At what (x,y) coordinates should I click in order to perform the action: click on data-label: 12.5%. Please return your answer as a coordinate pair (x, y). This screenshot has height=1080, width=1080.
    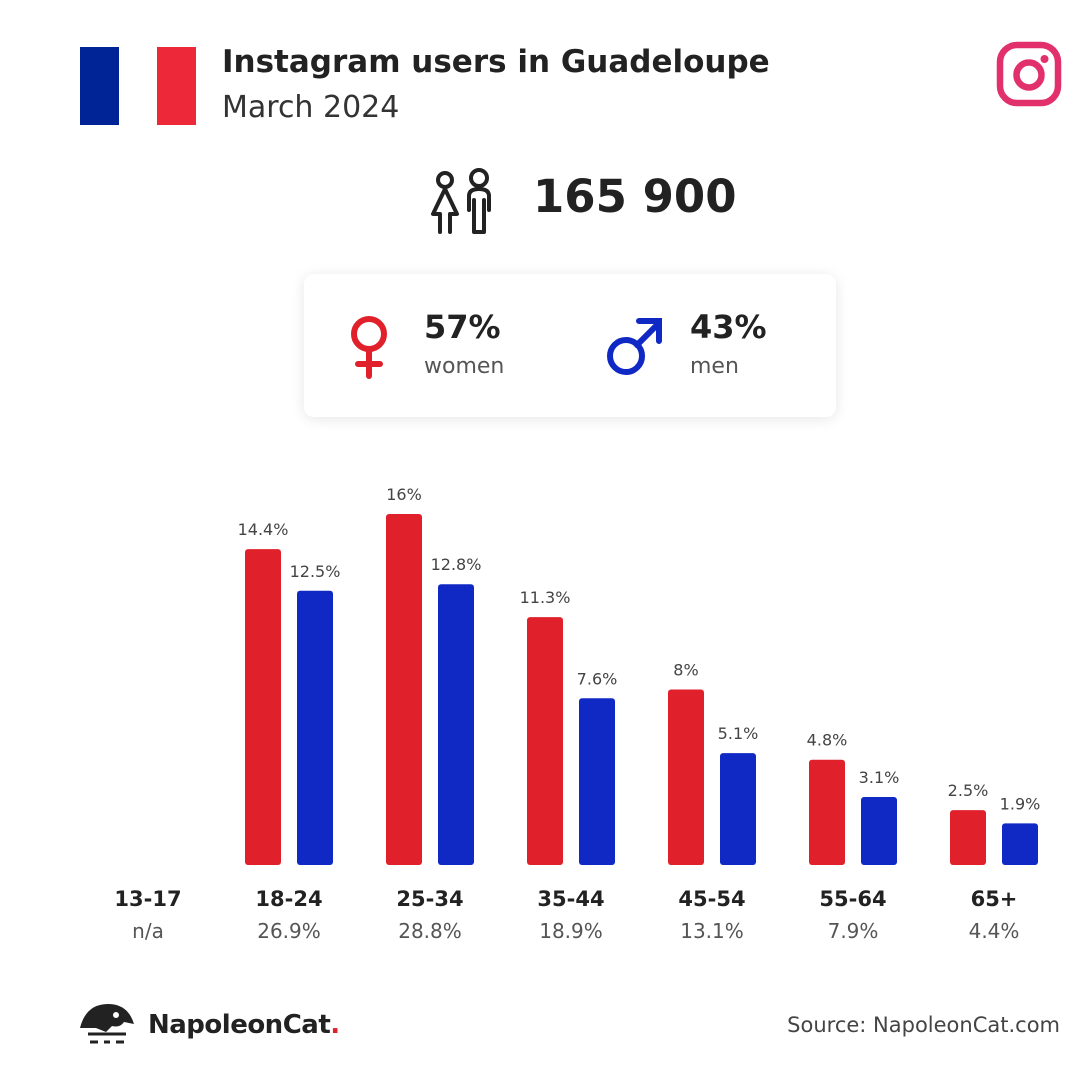
    Looking at the image, I should click on (315, 571).